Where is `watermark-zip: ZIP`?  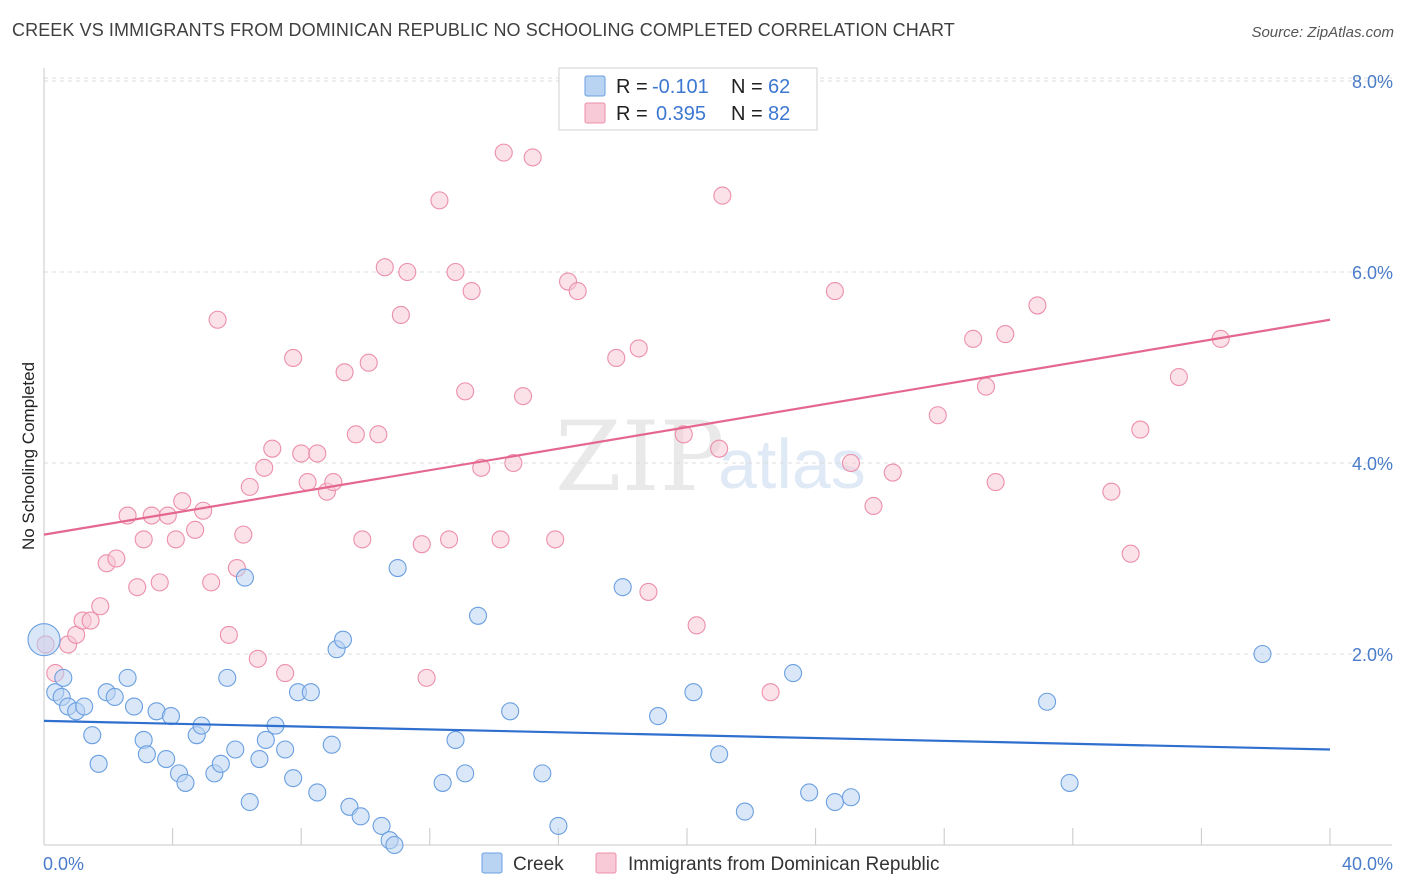 watermark-zip: ZIP is located at coordinates (639, 457).